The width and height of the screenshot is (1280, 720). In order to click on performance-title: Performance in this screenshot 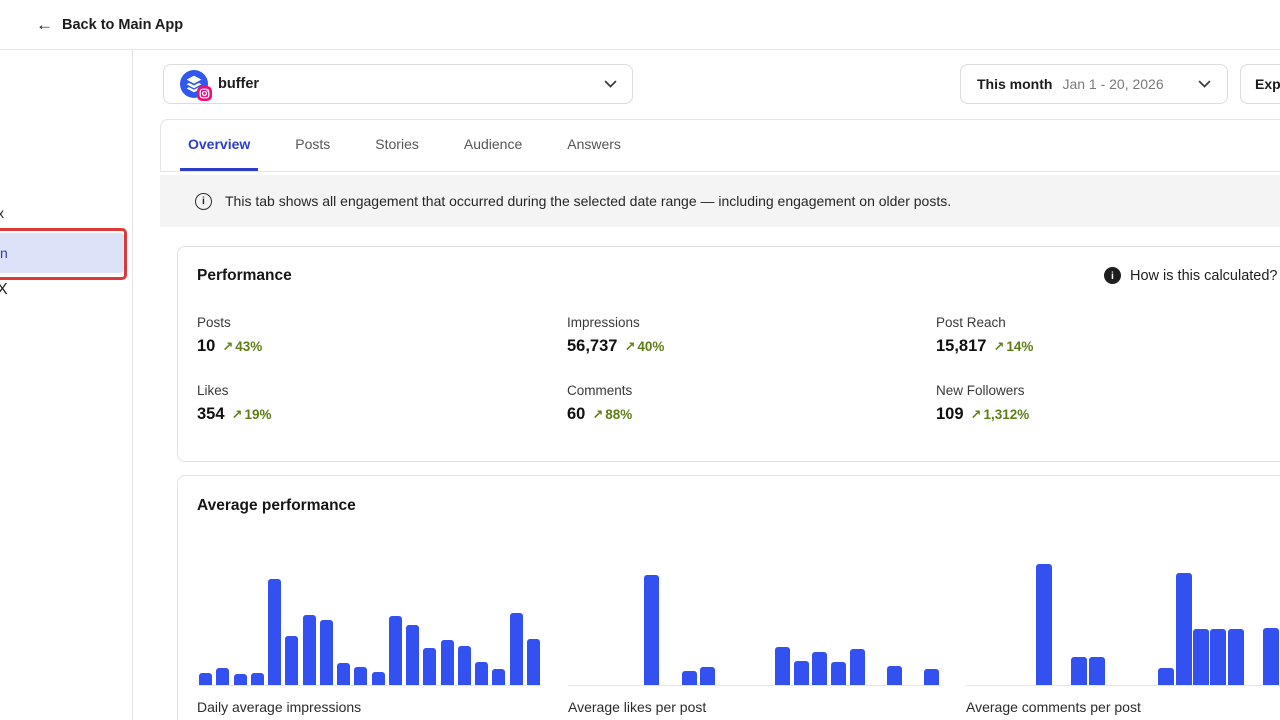, I will do `click(244, 275)`.